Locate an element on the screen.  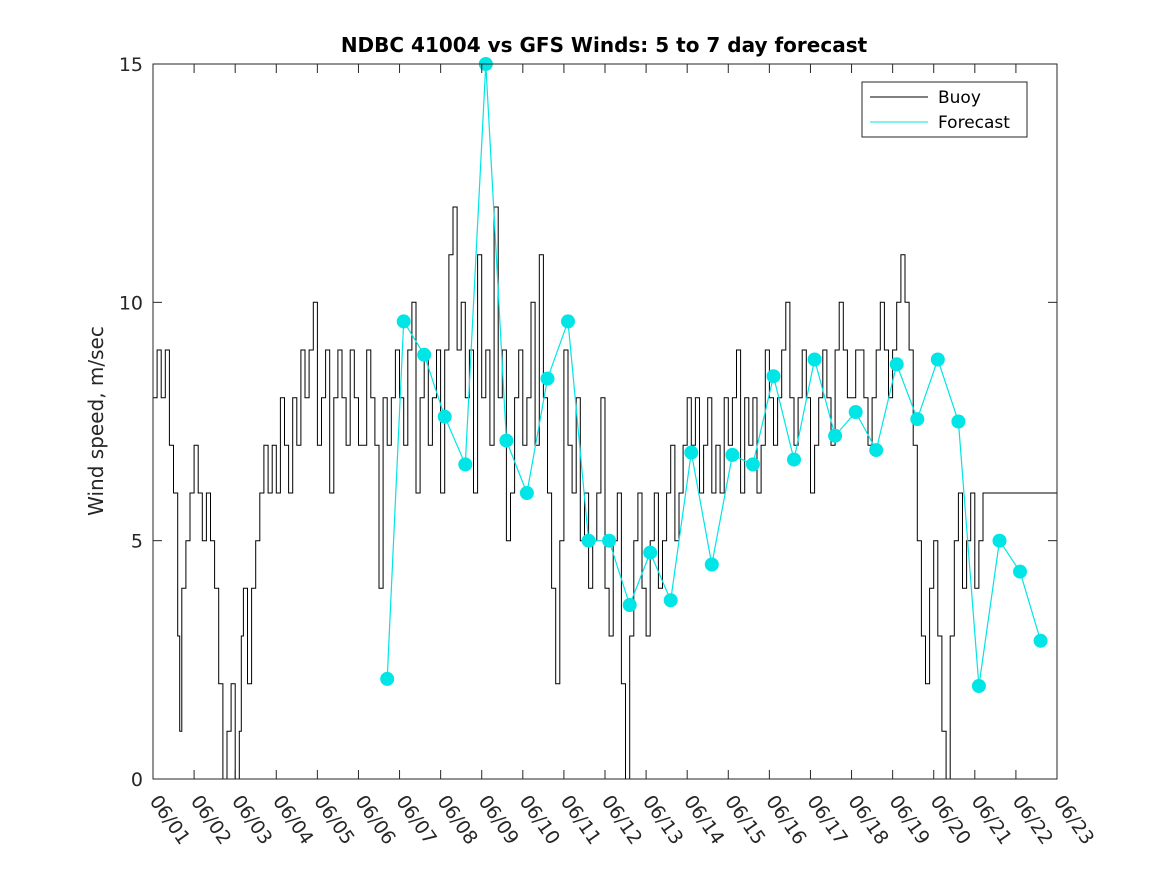
y-tick-label: 5 is located at coordinates (137, 542).